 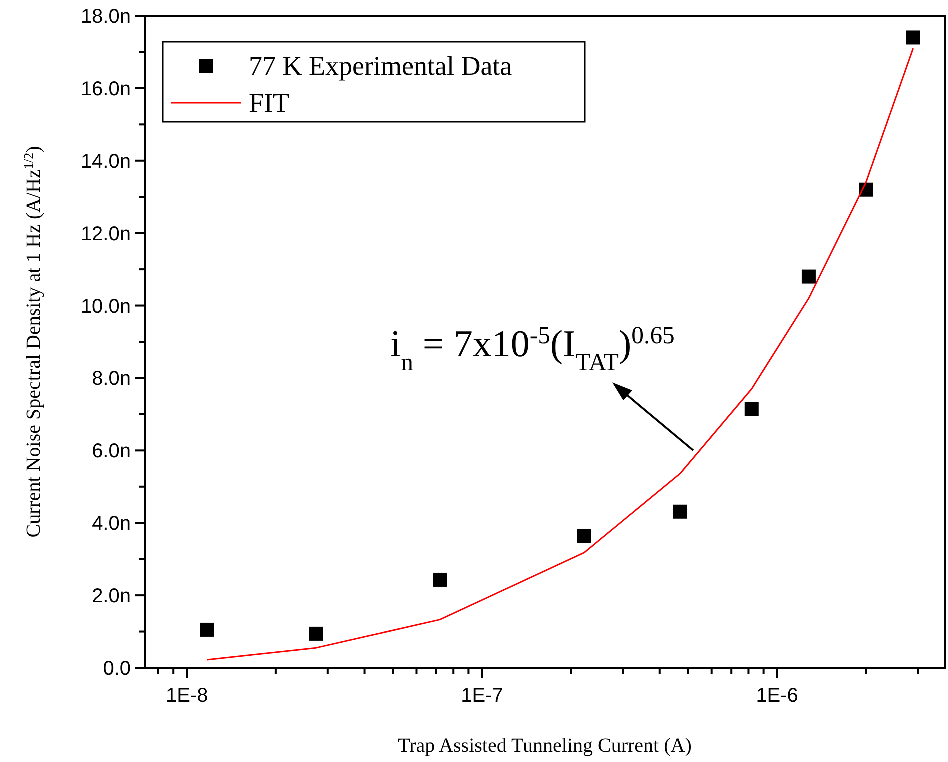 What do you see at coordinates (532, 349) in the screenshot?
I see `annotation: i$_{n}$ = 7x10$^{-5}$(I$_{TAT}$)$^{0.65}$` at bounding box center [532, 349].